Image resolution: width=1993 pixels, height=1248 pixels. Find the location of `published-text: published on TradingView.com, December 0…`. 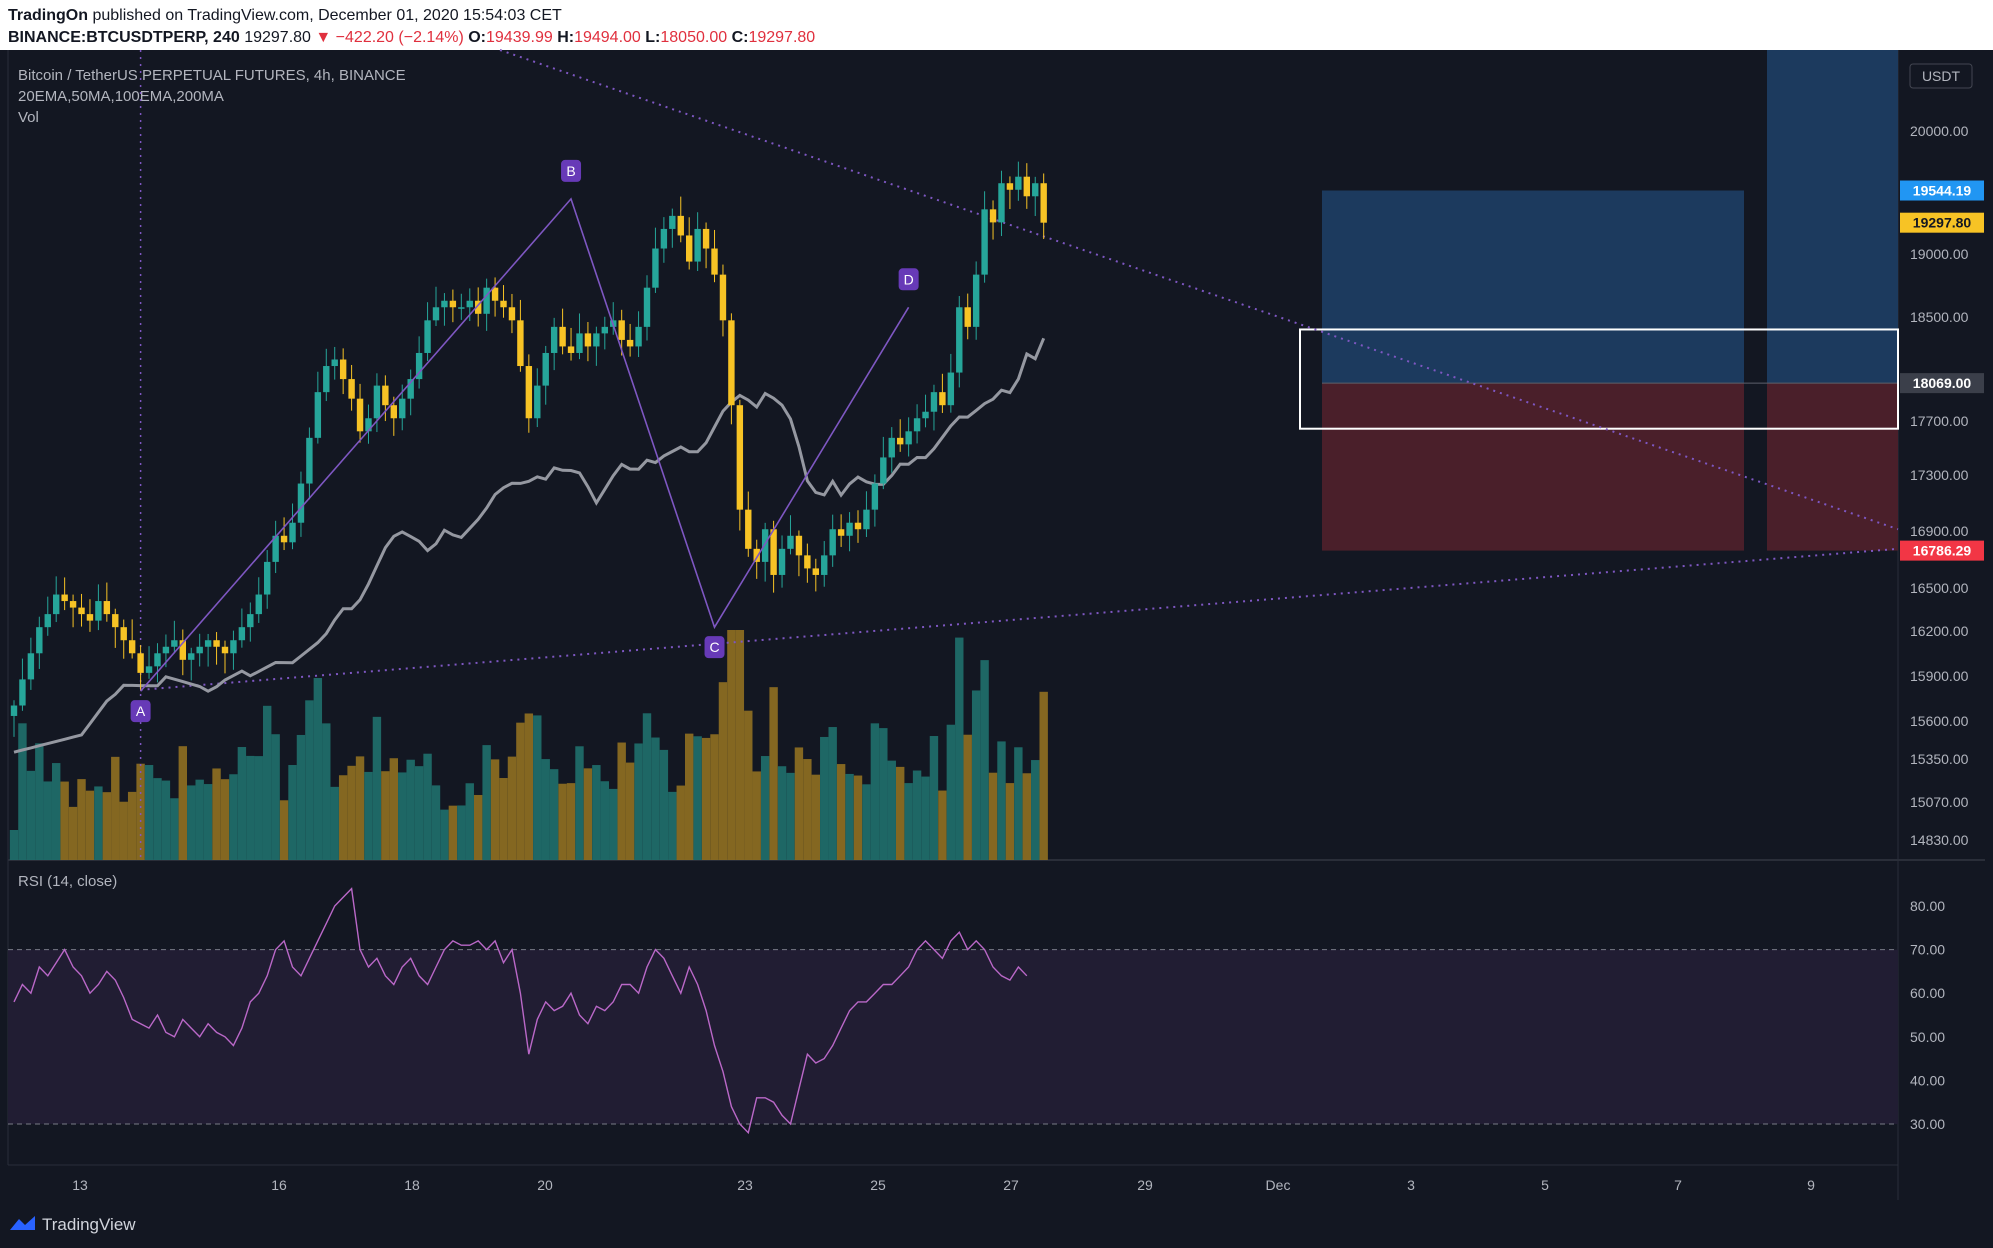

published-text: published on TradingView.com, December 0… is located at coordinates (327, 15).